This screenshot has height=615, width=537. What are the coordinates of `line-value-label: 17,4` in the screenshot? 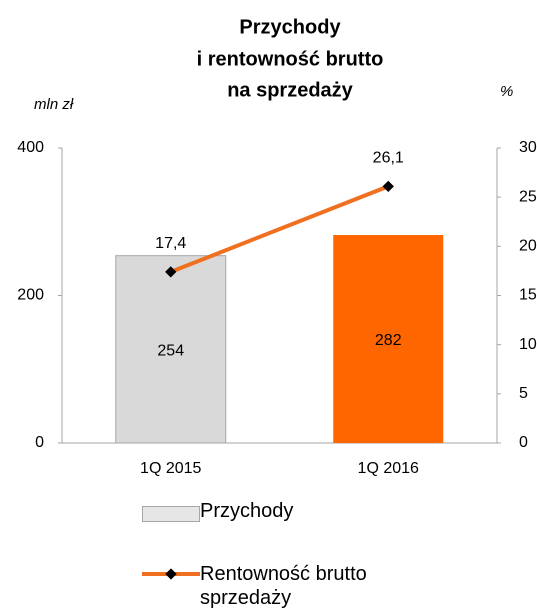 It's located at (170, 243).